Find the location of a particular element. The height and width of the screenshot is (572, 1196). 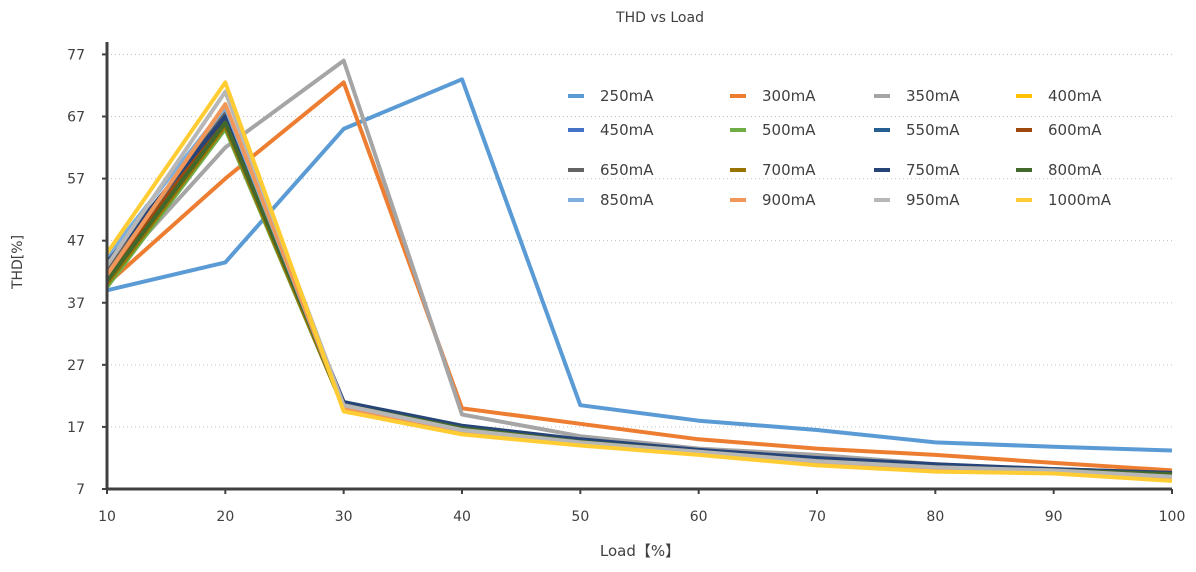

legend-label: 450mA is located at coordinates (627, 130).